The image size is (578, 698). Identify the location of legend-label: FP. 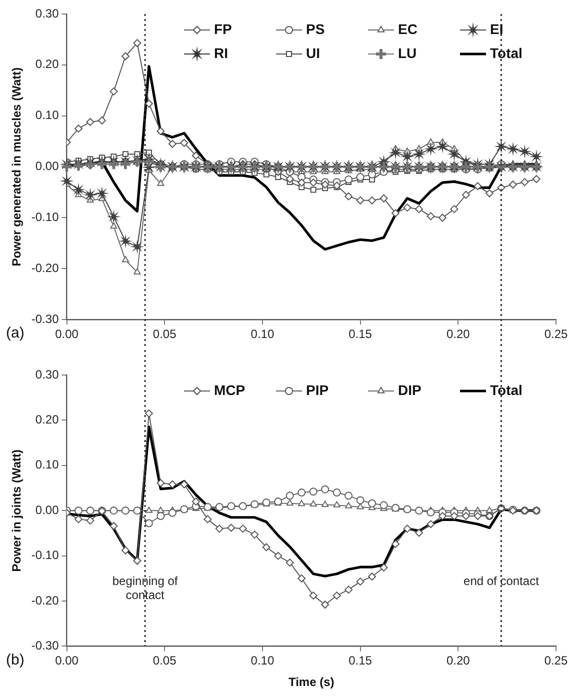
(223, 28).